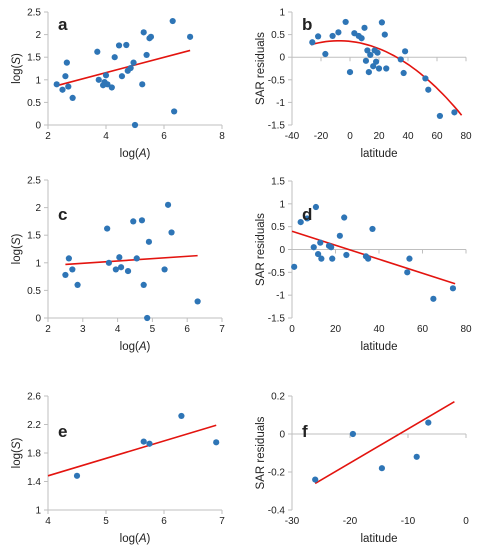  What do you see at coordinates (34, 482) in the screenshot?
I see `y-tick-label: 1.4` at bounding box center [34, 482].